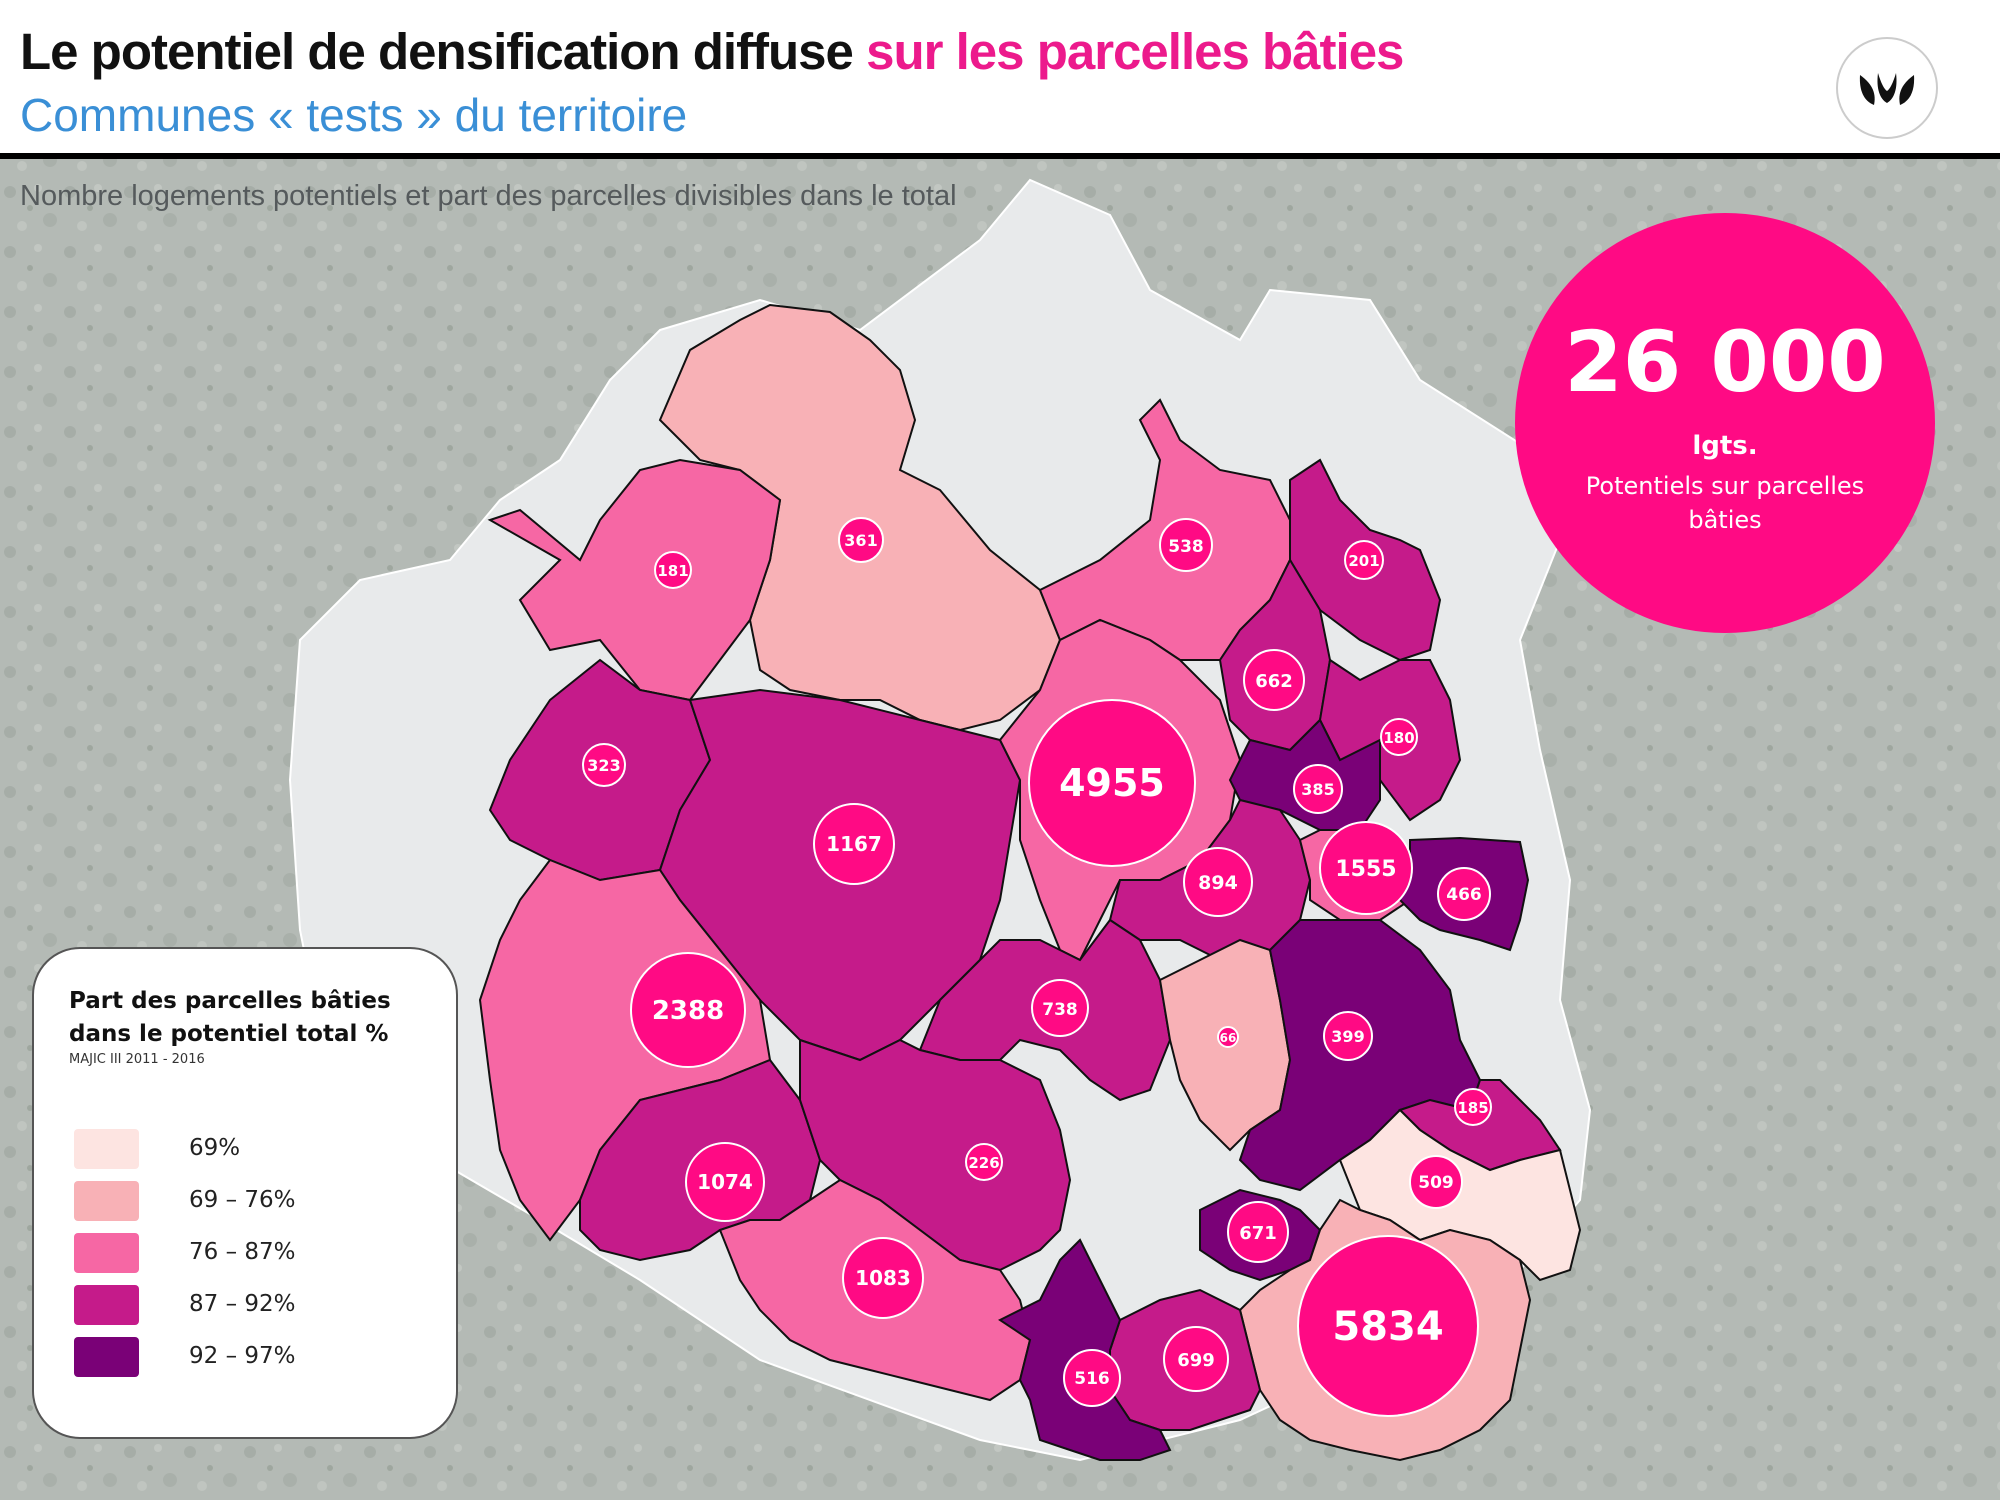 This screenshot has width=2000, height=1500. I want to click on marker-label-181: 181, so click(672, 571).